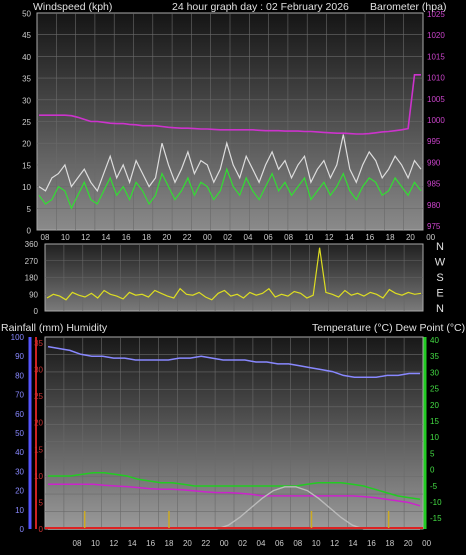 The image size is (466, 555). What do you see at coordinates (434, 162) in the screenshot?
I see `barometer-tick-label: 990` at bounding box center [434, 162].